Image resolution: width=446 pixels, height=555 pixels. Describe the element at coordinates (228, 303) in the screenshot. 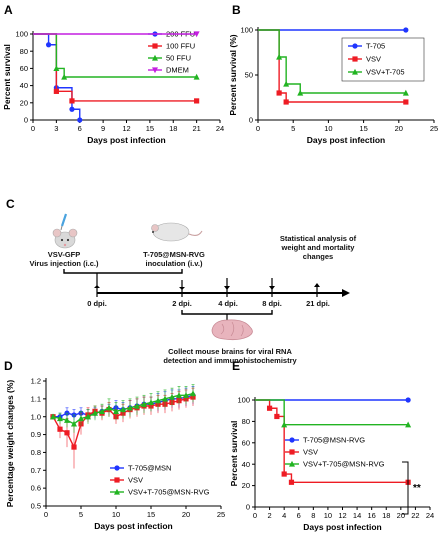

I see `timepoint-4dpi: 4 dpi.` at that location.